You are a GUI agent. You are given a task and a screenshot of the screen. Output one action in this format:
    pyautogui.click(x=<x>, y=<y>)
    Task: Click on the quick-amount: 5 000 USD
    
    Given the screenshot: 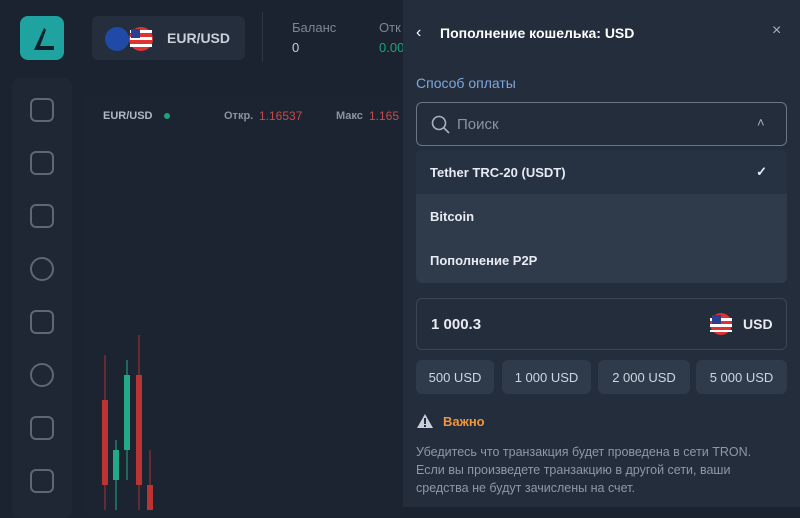 What is the action you would take?
    pyautogui.click(x=741, y=377)
    